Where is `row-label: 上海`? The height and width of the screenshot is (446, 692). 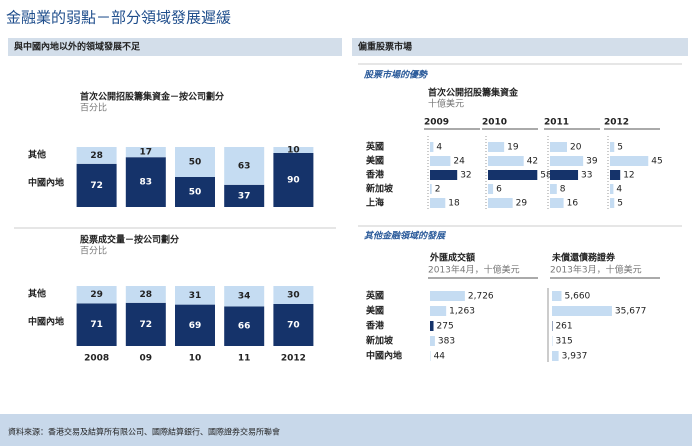
row-label: 上海 is located at coordinates (375, 203).